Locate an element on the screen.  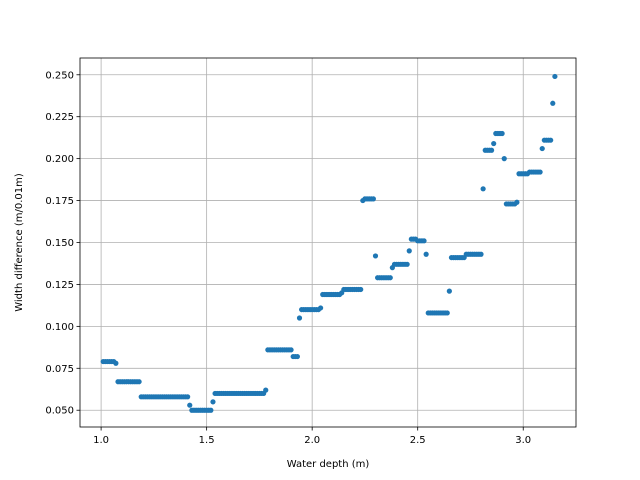
y-tick-label: 0.225 is located at coordinates (59, 117).